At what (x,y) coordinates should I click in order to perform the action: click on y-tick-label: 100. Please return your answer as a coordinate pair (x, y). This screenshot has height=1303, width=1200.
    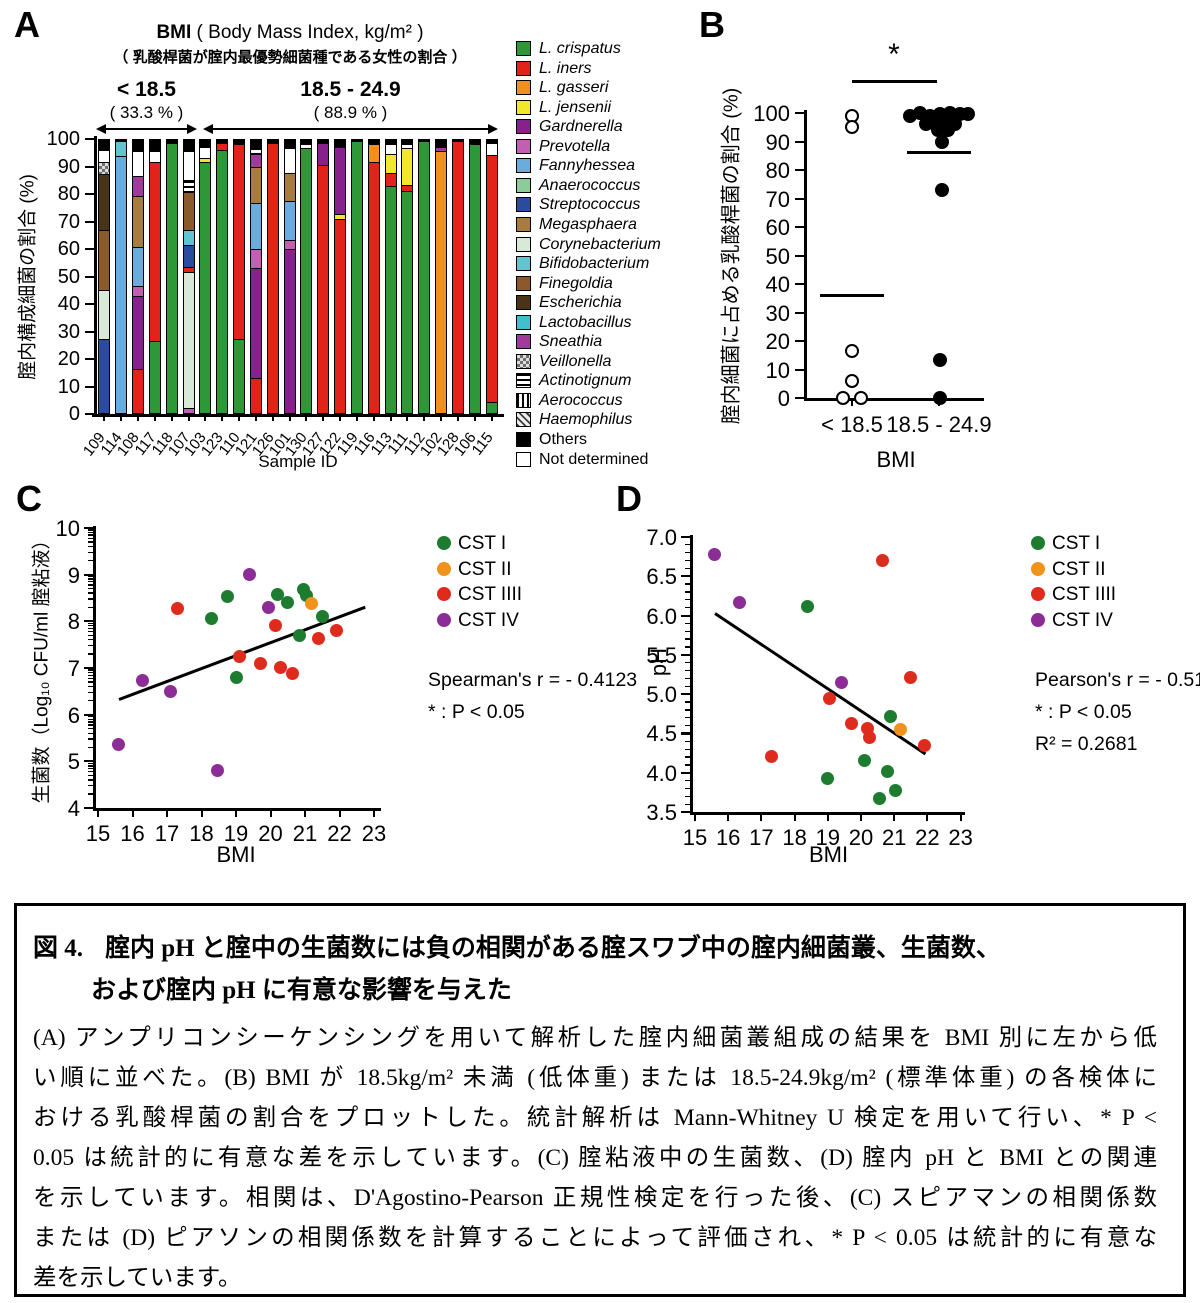
    Looking at the image, I should click on (771, 113).